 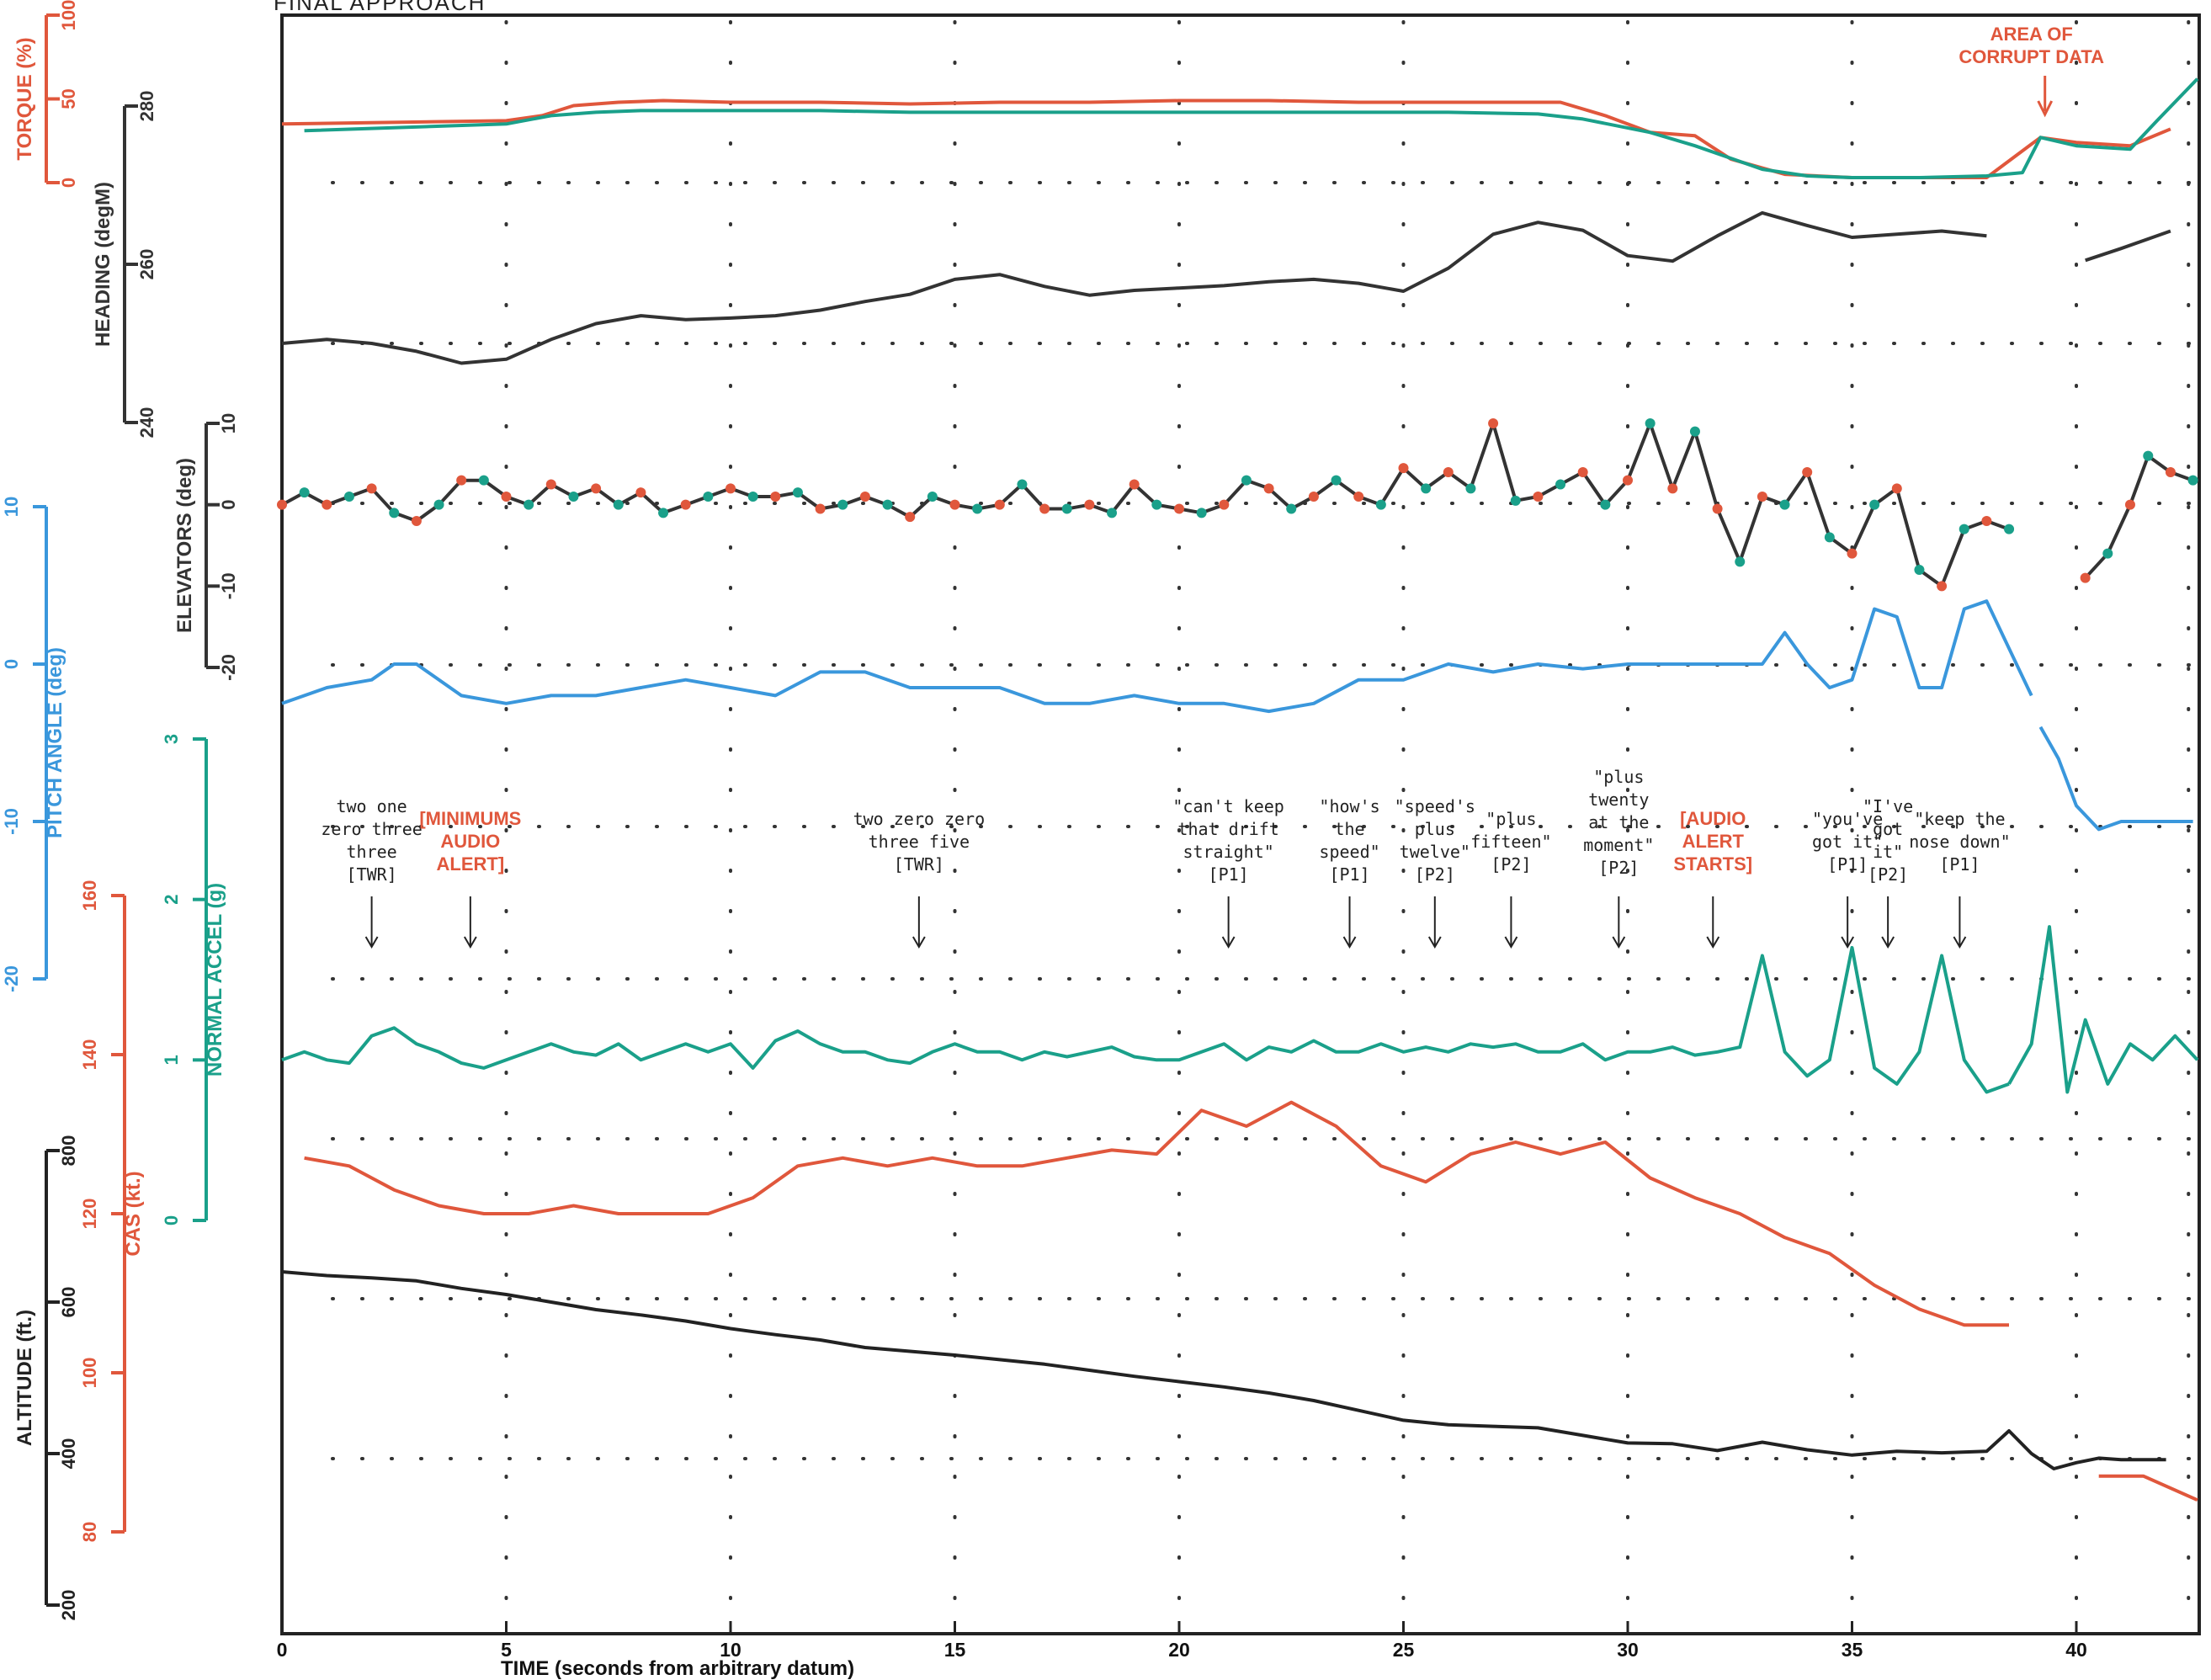 I want to click on accel-tick-label: 2, so click(x=171, y=900).